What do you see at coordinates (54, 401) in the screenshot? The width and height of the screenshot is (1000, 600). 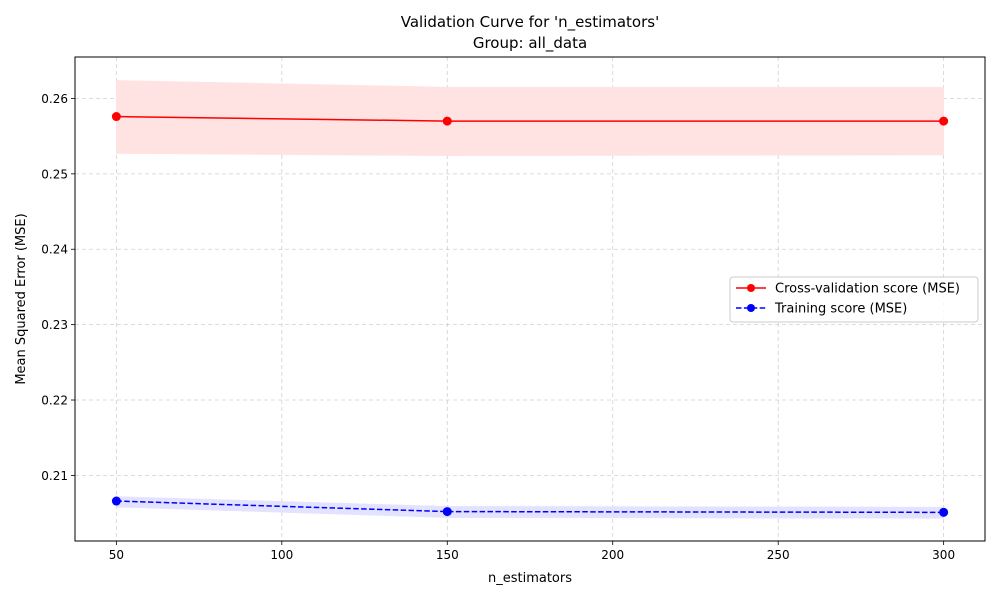 I see `y-tick-label: 0.22` at bounding box center [54, 401].